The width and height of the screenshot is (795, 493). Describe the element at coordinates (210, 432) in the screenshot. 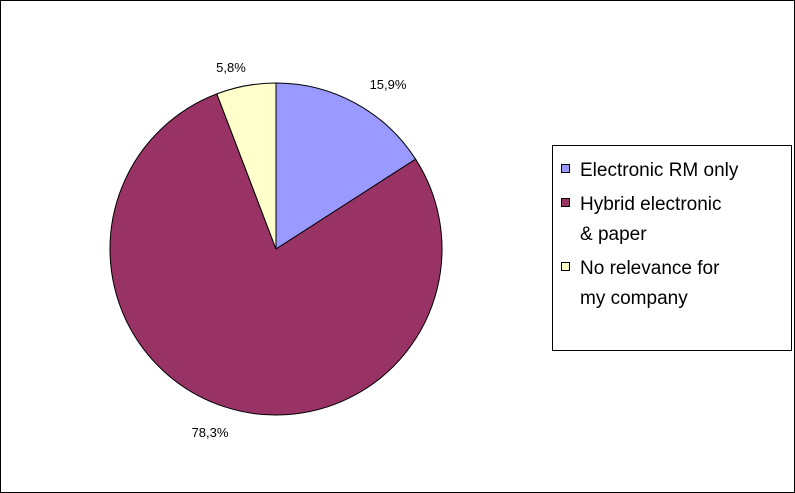

I see `data-label-hybrid-electronic-paper: 78,3%` at that location.